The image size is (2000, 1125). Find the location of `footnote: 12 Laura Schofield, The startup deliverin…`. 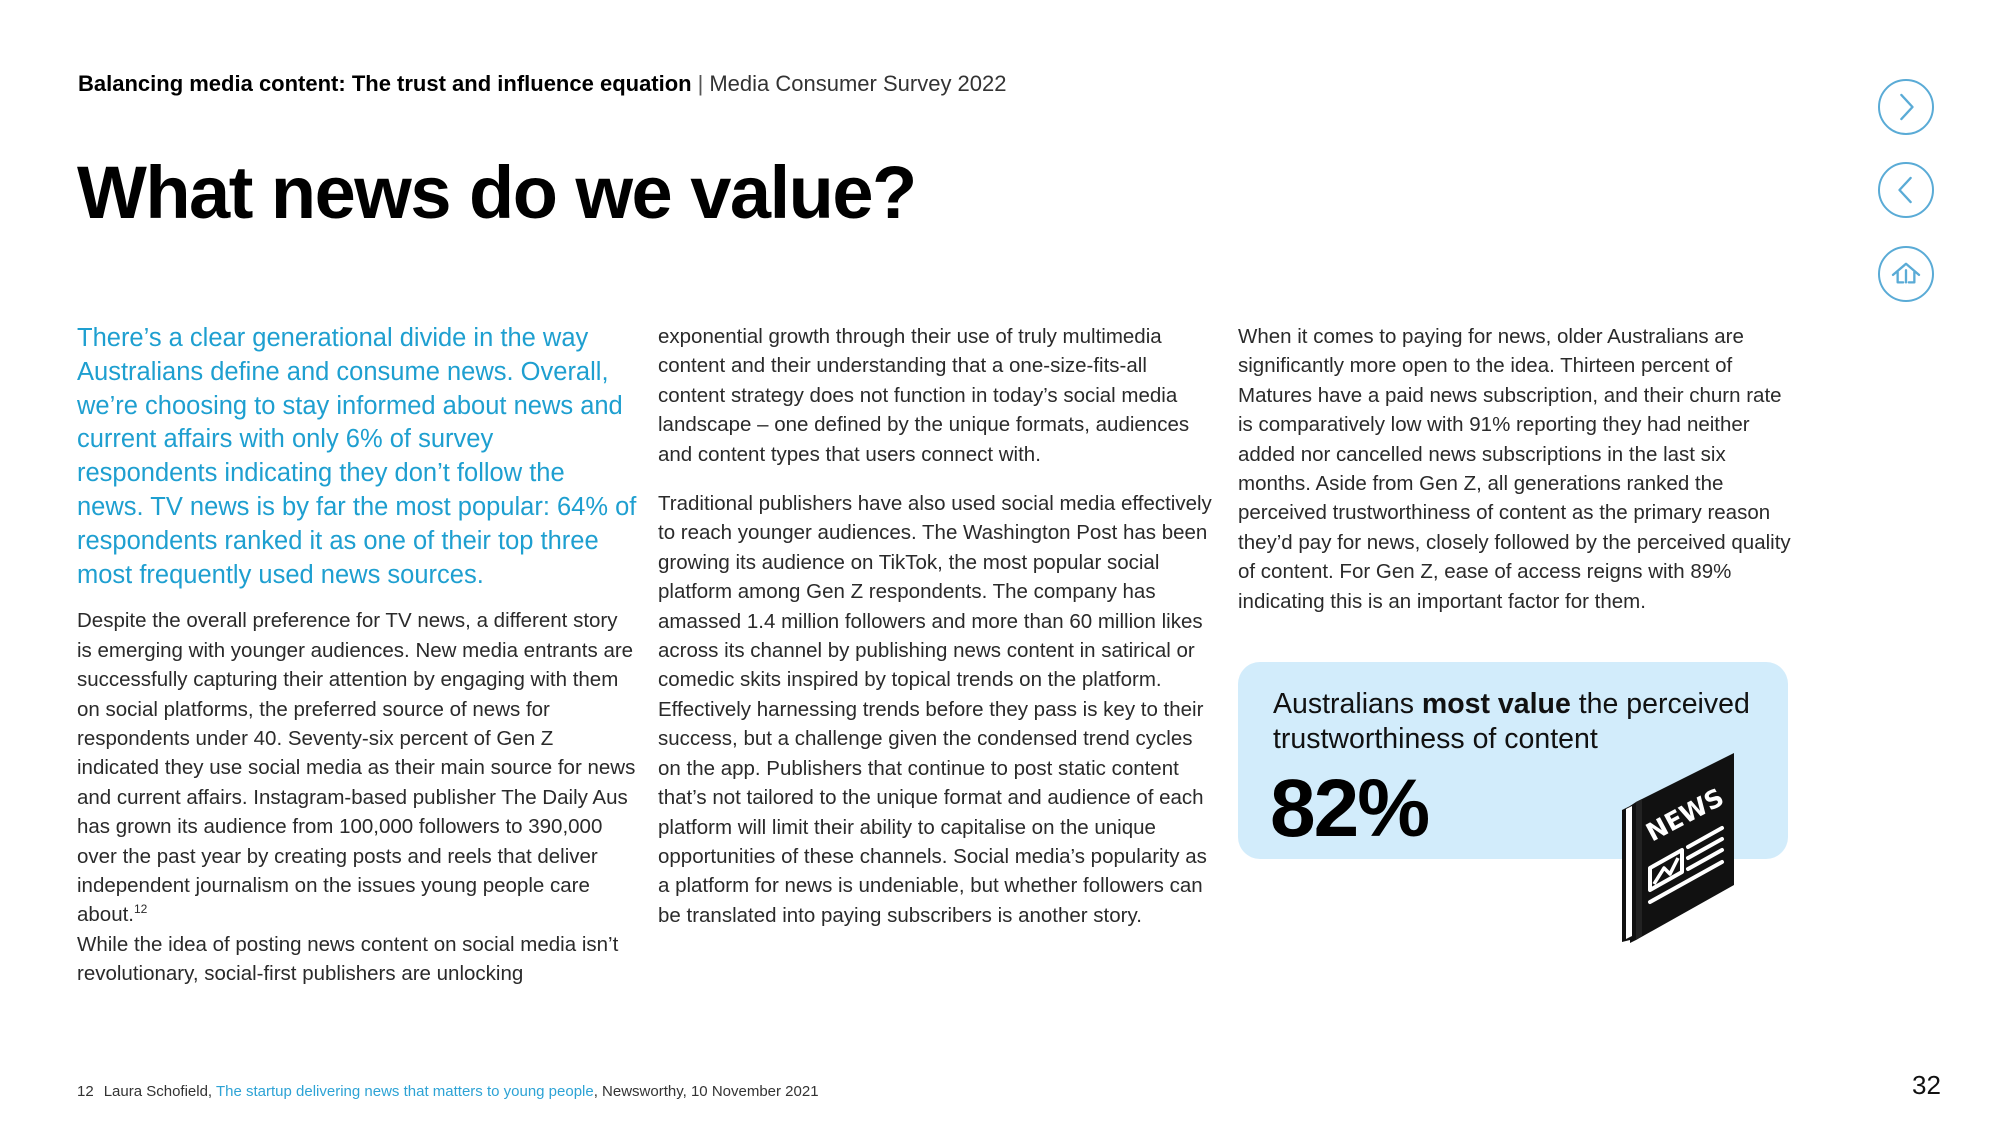

footnote: 12 Laura Schofield, The startup deliverin… is located at coordinates (448, 1091).